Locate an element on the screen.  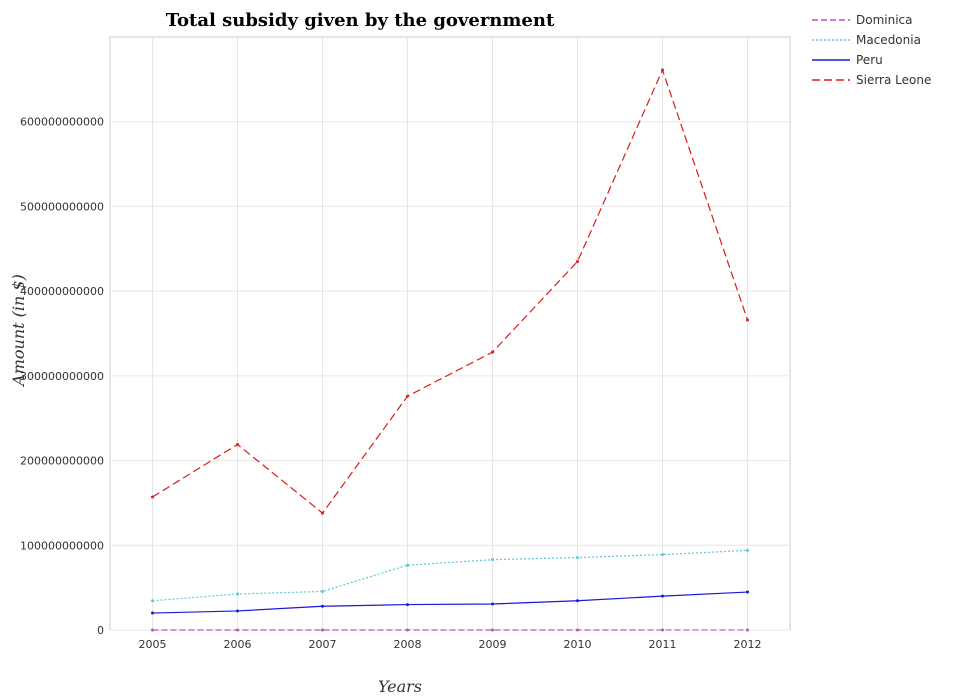
y-tick-3: 300000000000 is located at coordinates (62, 376).